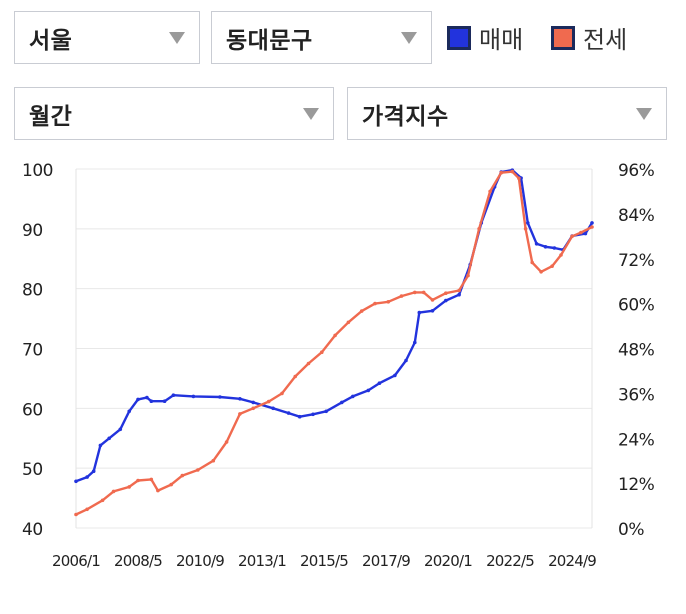 The width and height of the screenshot is (686, 614). What do you see at coordinates (32, 351) in the screenshot?
I see `y-left-tick-label: 70` at bounding box center [32, 351].